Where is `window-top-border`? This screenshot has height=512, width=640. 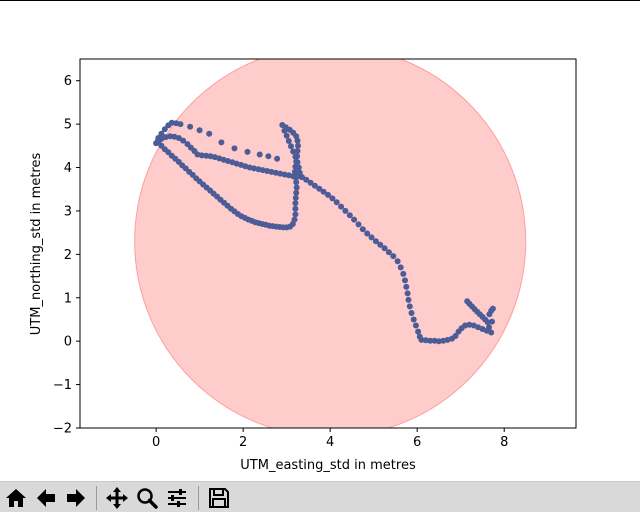 window-top-border is located at coordinates (320, 0).